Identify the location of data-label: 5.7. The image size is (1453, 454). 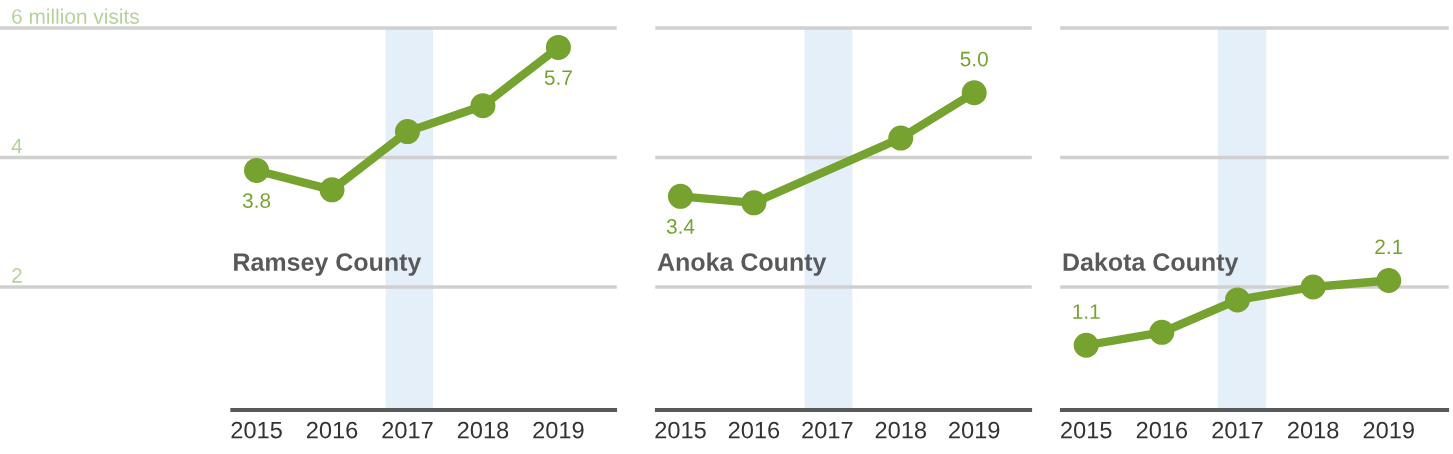
(558, 77).